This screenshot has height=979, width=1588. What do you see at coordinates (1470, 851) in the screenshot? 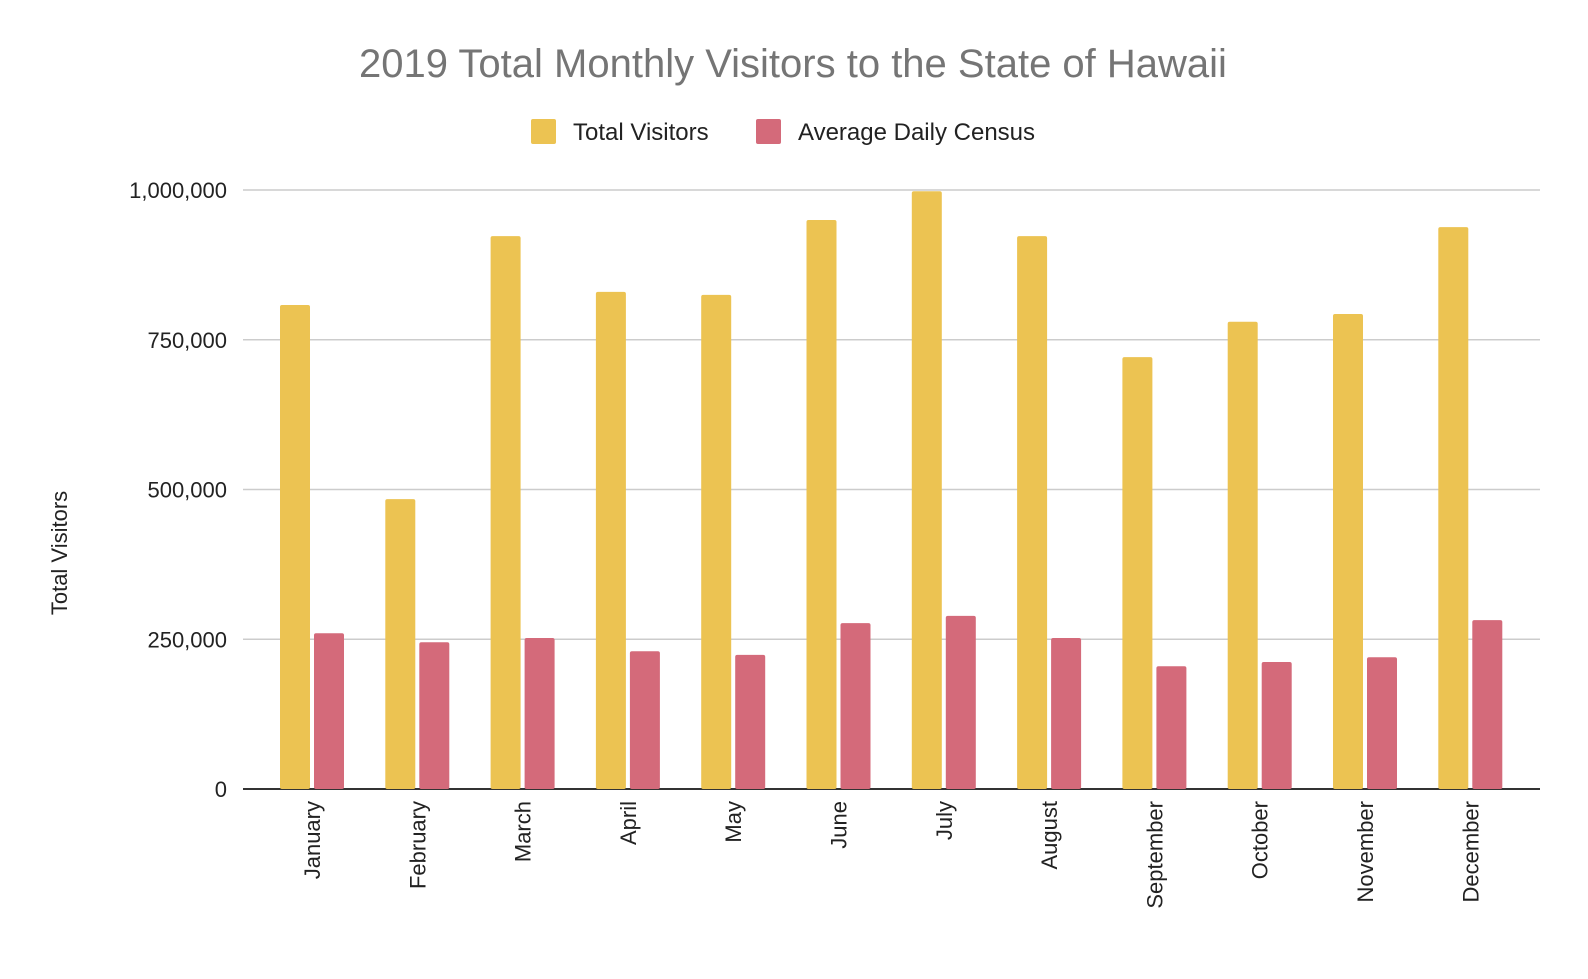
I see `x-tick-label: December` at bounding box center [1470, 851].